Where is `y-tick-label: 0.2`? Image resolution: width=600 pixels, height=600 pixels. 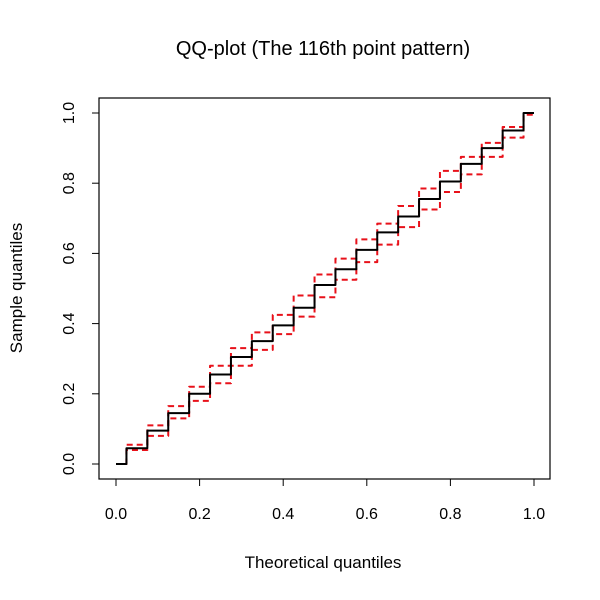 y-tick-label: 0.2 is located at coordinates (69, 394).